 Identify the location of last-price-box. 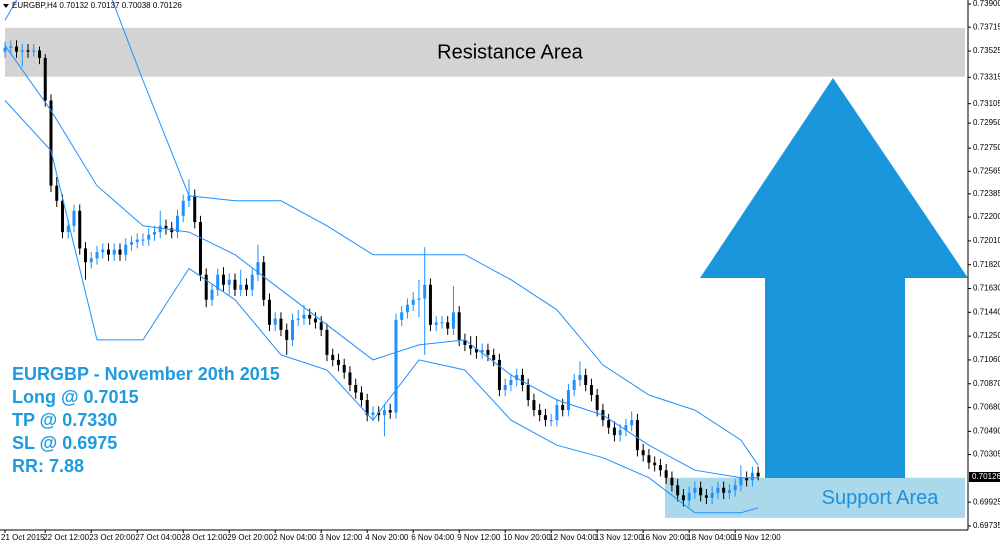
(984, 476).